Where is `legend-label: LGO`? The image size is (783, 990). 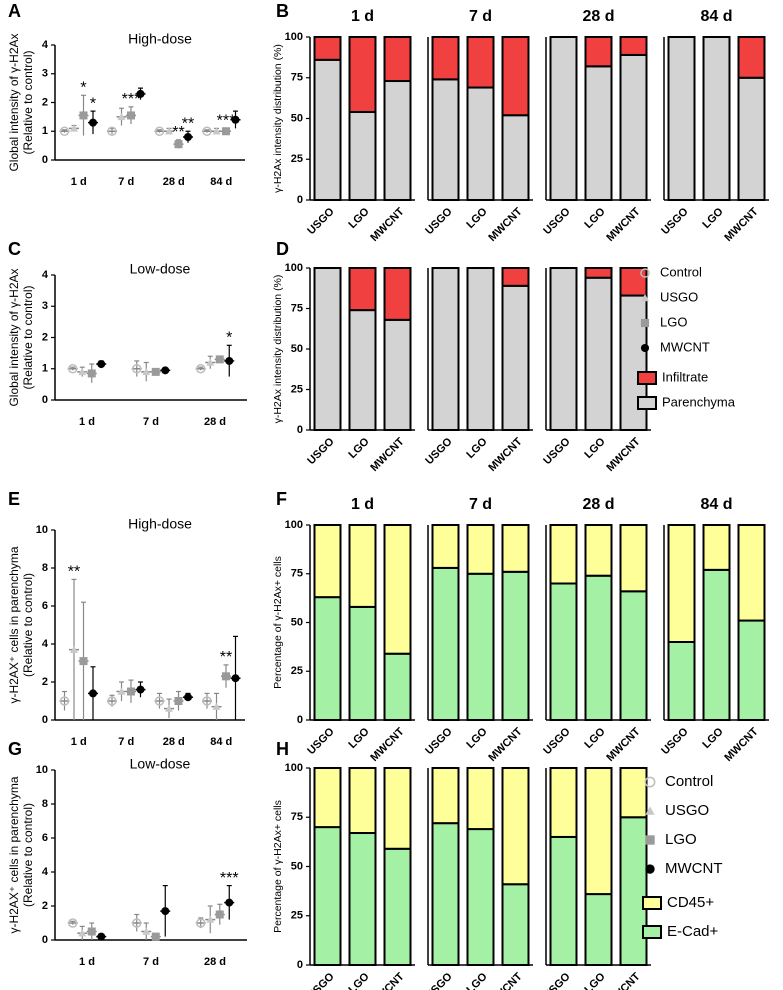
legend-label: LGO is located at coordinates (681, 839).